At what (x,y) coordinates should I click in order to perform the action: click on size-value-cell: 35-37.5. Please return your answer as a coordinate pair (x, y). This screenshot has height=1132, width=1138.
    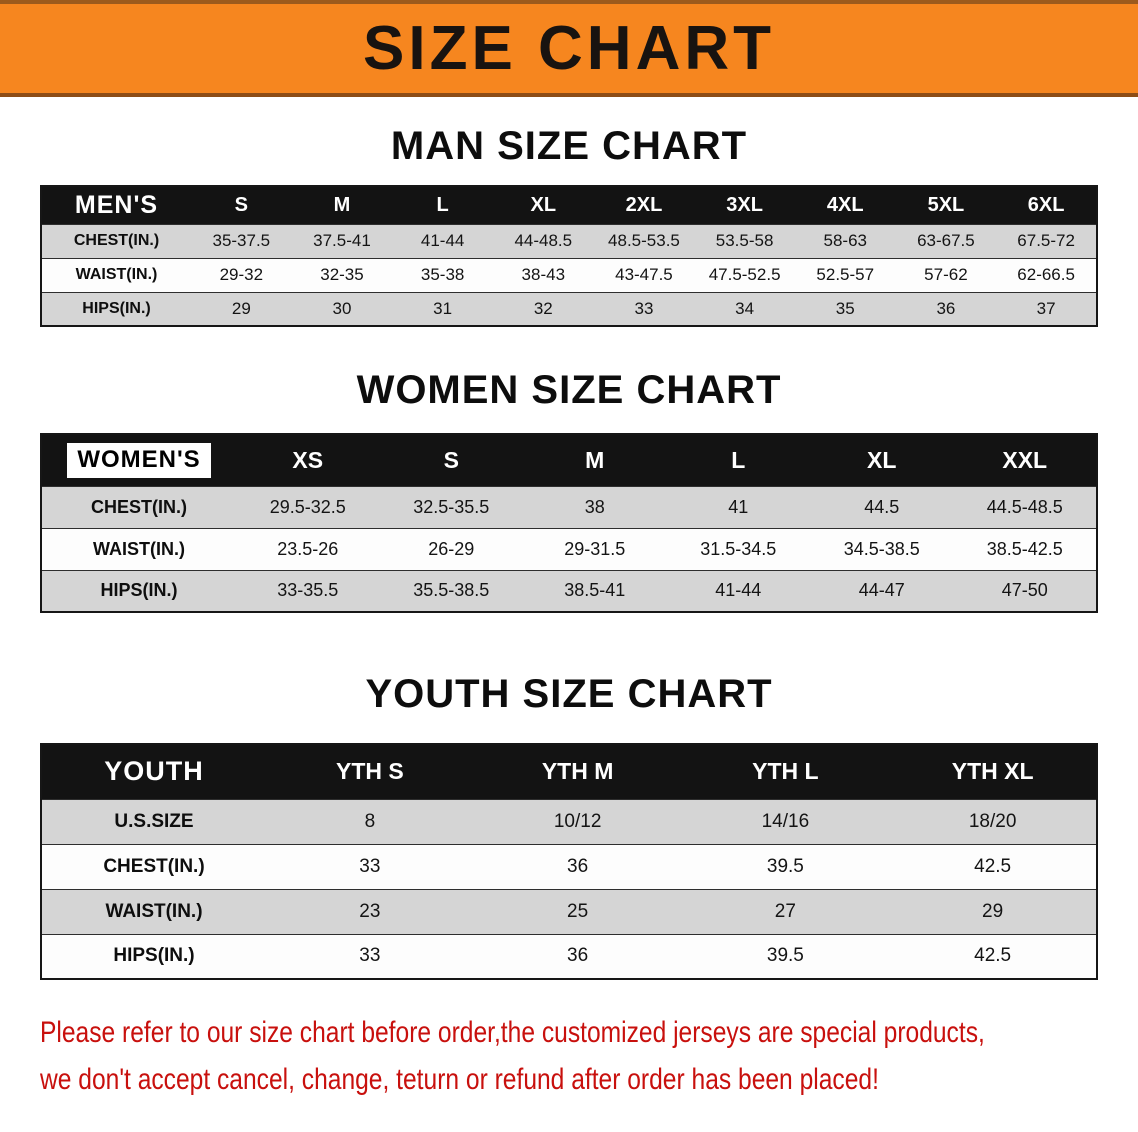
    Looking at the image, I should click on (241, 240).